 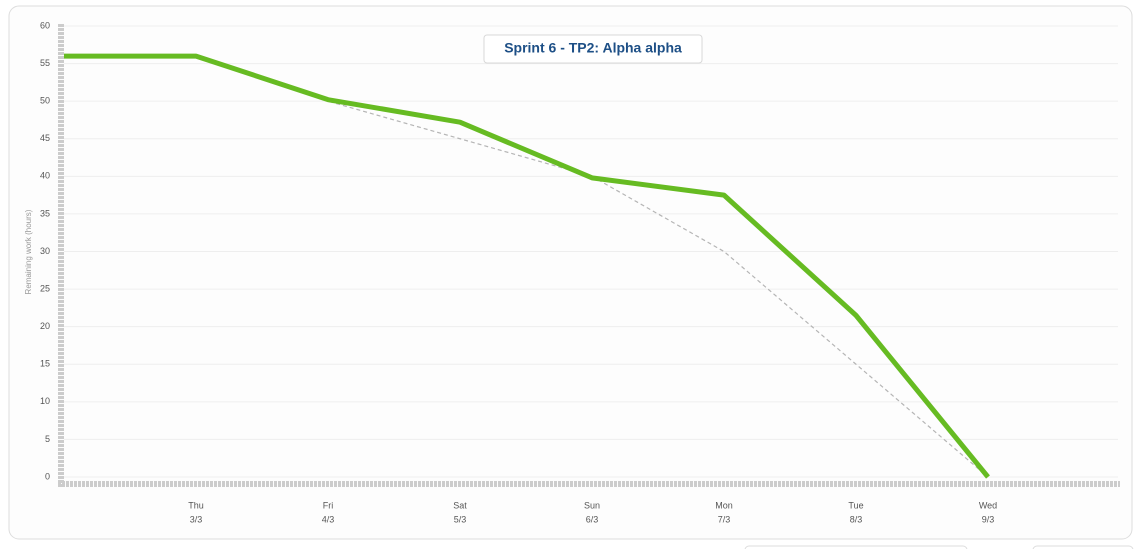 I want to click on y-tick-label: 5, so click(x=47, y=439).